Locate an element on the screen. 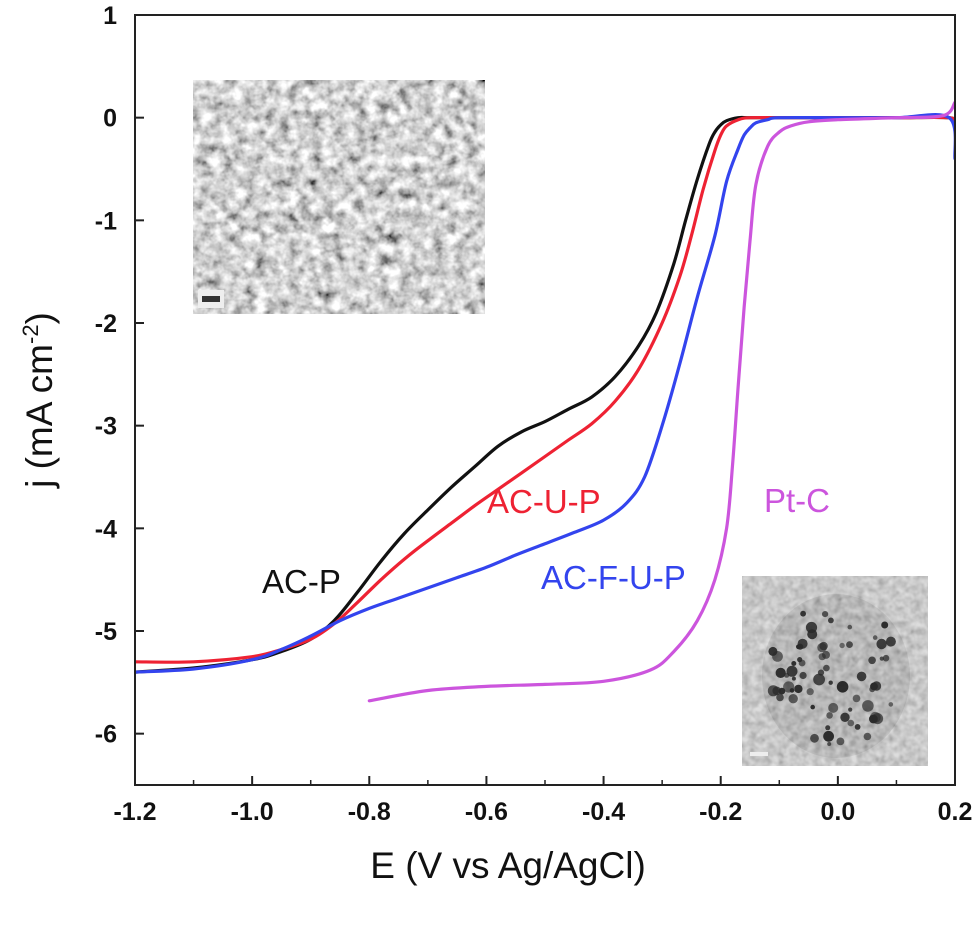  x-tick-label: -0.2 is located at coordinates (720, 812).